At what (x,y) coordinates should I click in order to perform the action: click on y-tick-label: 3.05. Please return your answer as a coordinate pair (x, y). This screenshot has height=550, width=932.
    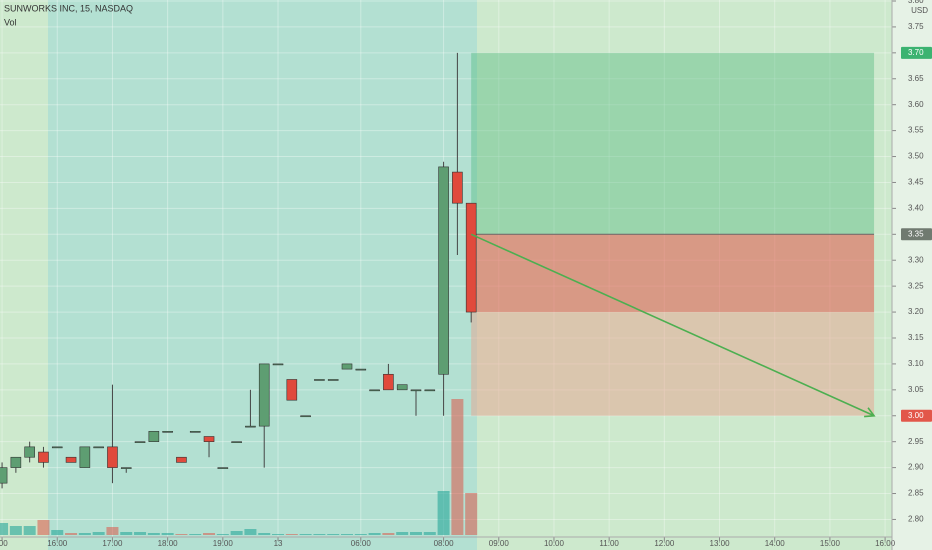
    Looking at the image, I should click on (916, 389).